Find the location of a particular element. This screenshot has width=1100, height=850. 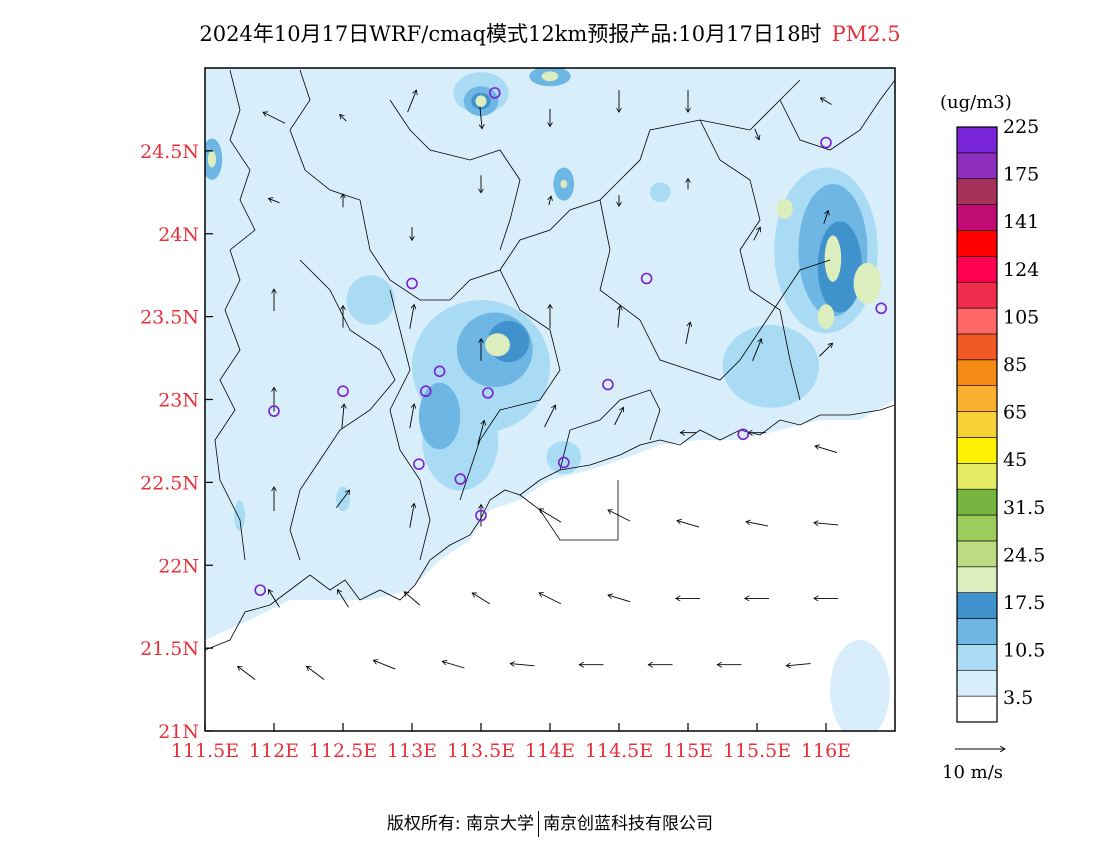

footer-left: 版权所有: 南京大学 is located at coordinates (460, 824).